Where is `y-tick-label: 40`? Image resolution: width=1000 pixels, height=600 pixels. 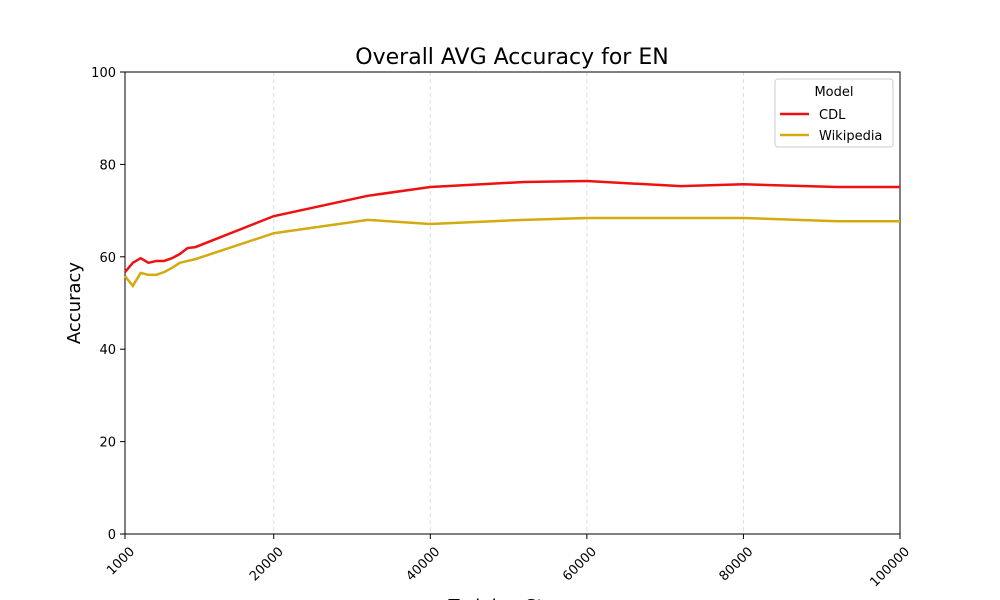
y-tick-label: 40 is located at coordinates (107, 350).